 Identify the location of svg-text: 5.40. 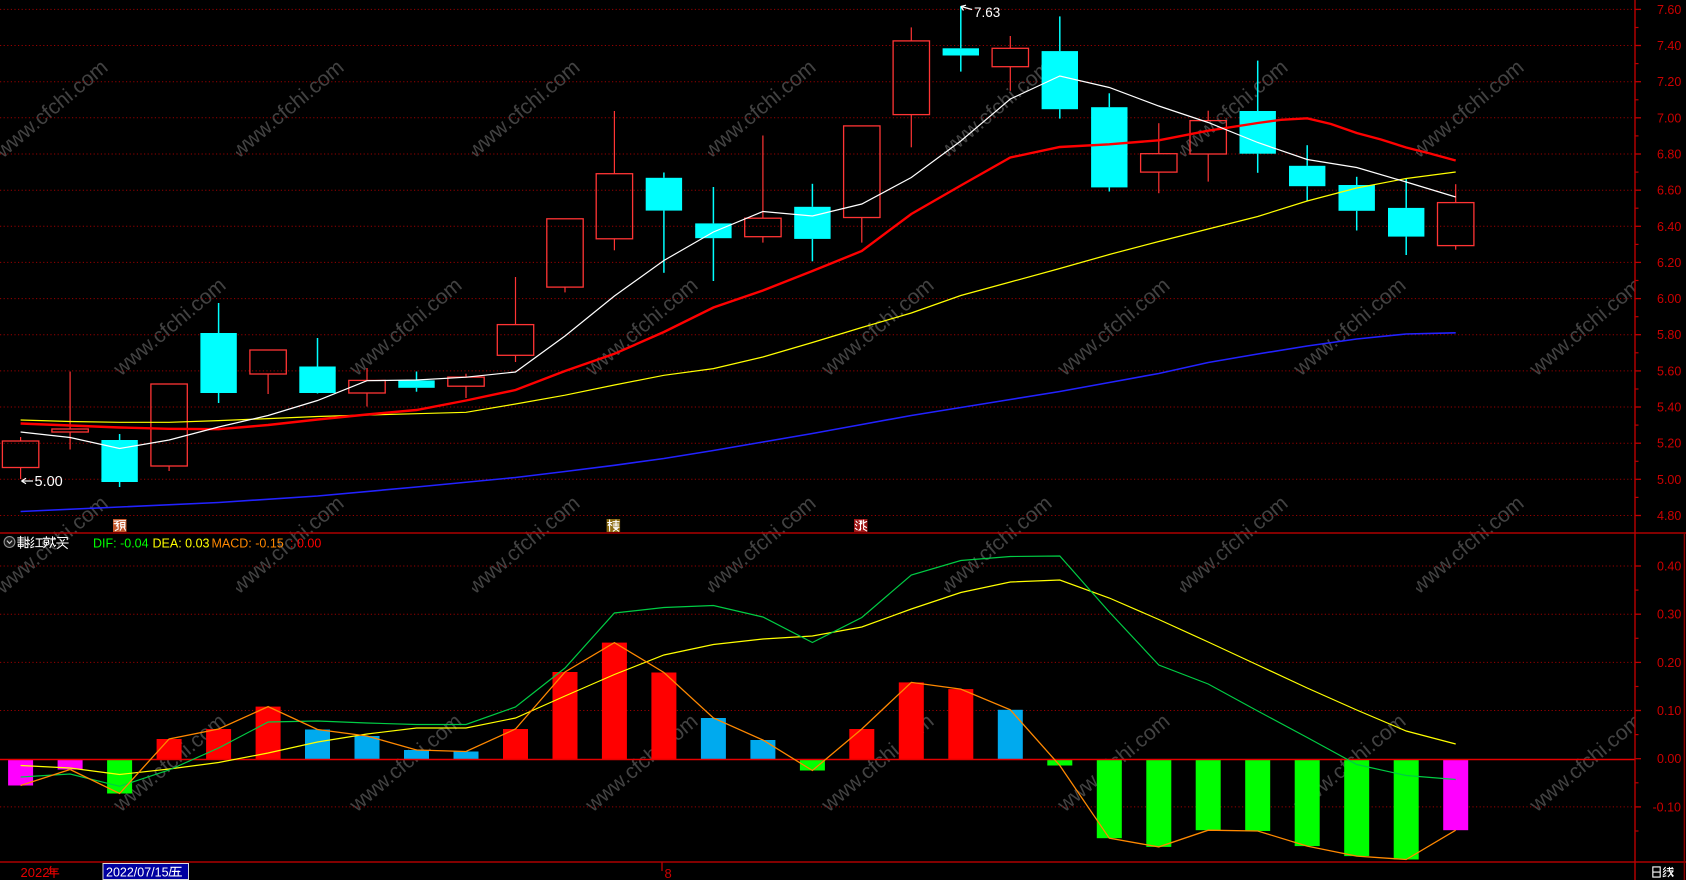
(1669, 408).